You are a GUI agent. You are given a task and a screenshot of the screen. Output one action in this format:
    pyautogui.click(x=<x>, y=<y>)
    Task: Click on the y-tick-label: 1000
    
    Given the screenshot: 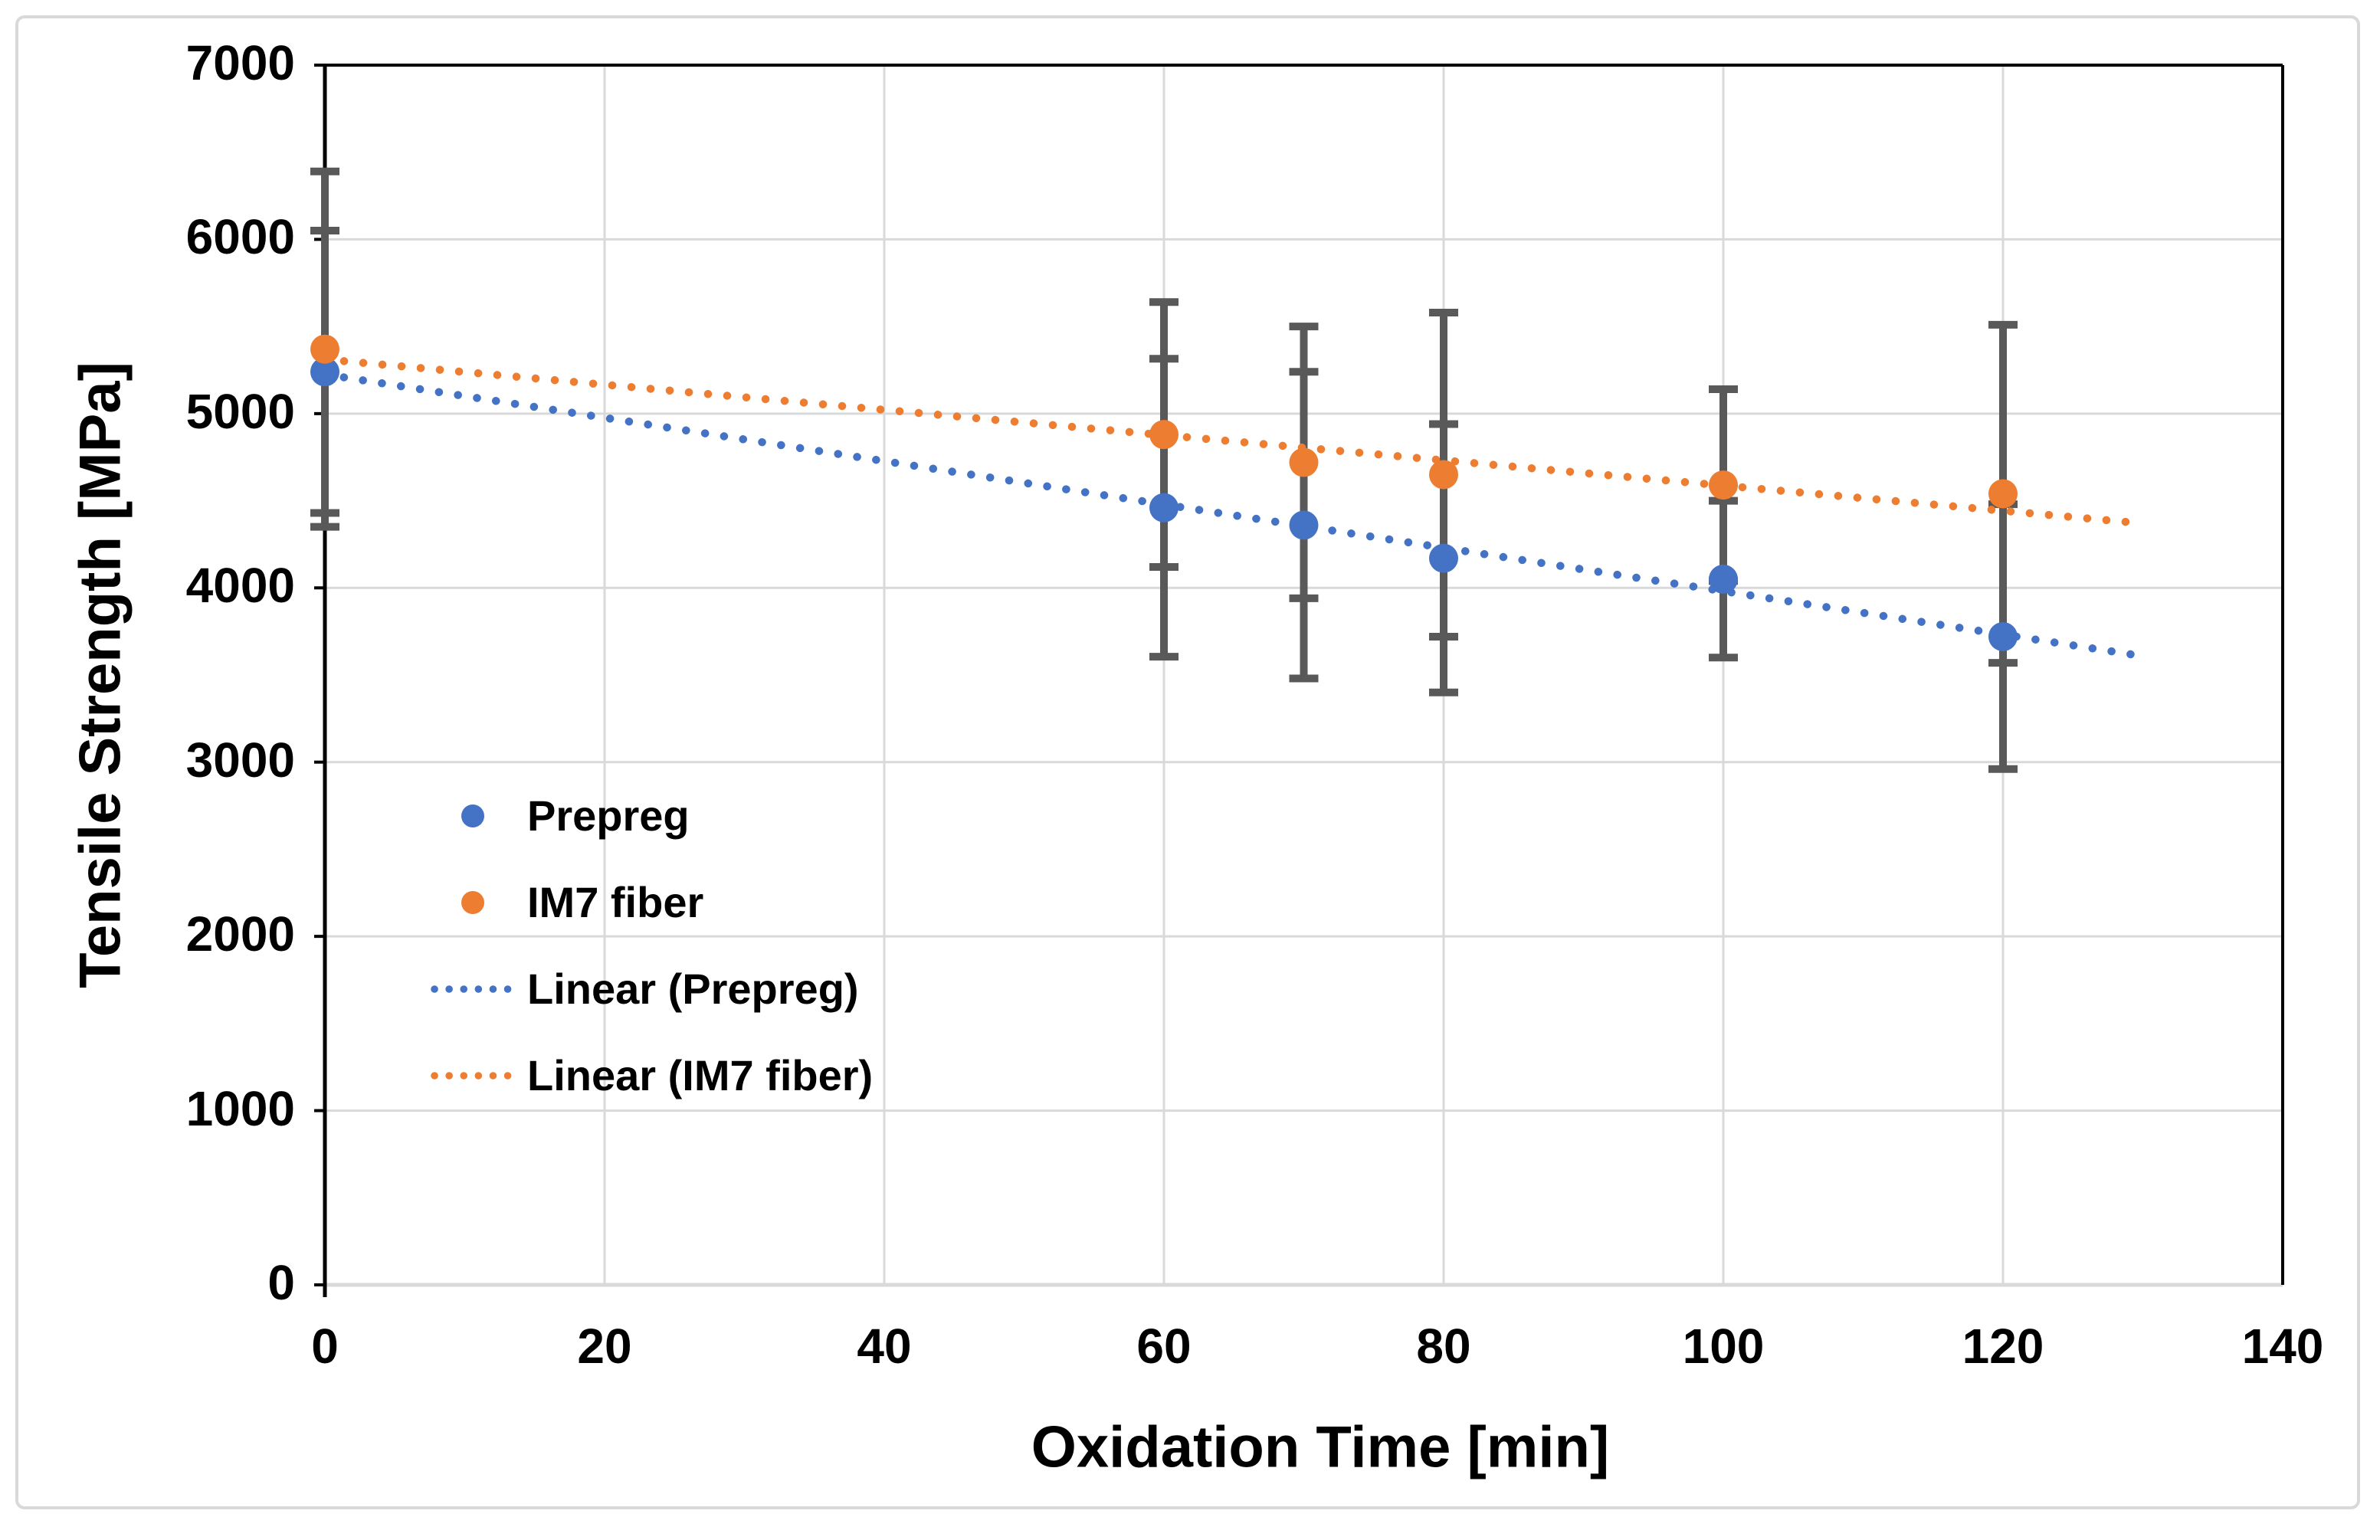 What is the action you would take?
    pyautogui.click(x=240, y=1108)
    